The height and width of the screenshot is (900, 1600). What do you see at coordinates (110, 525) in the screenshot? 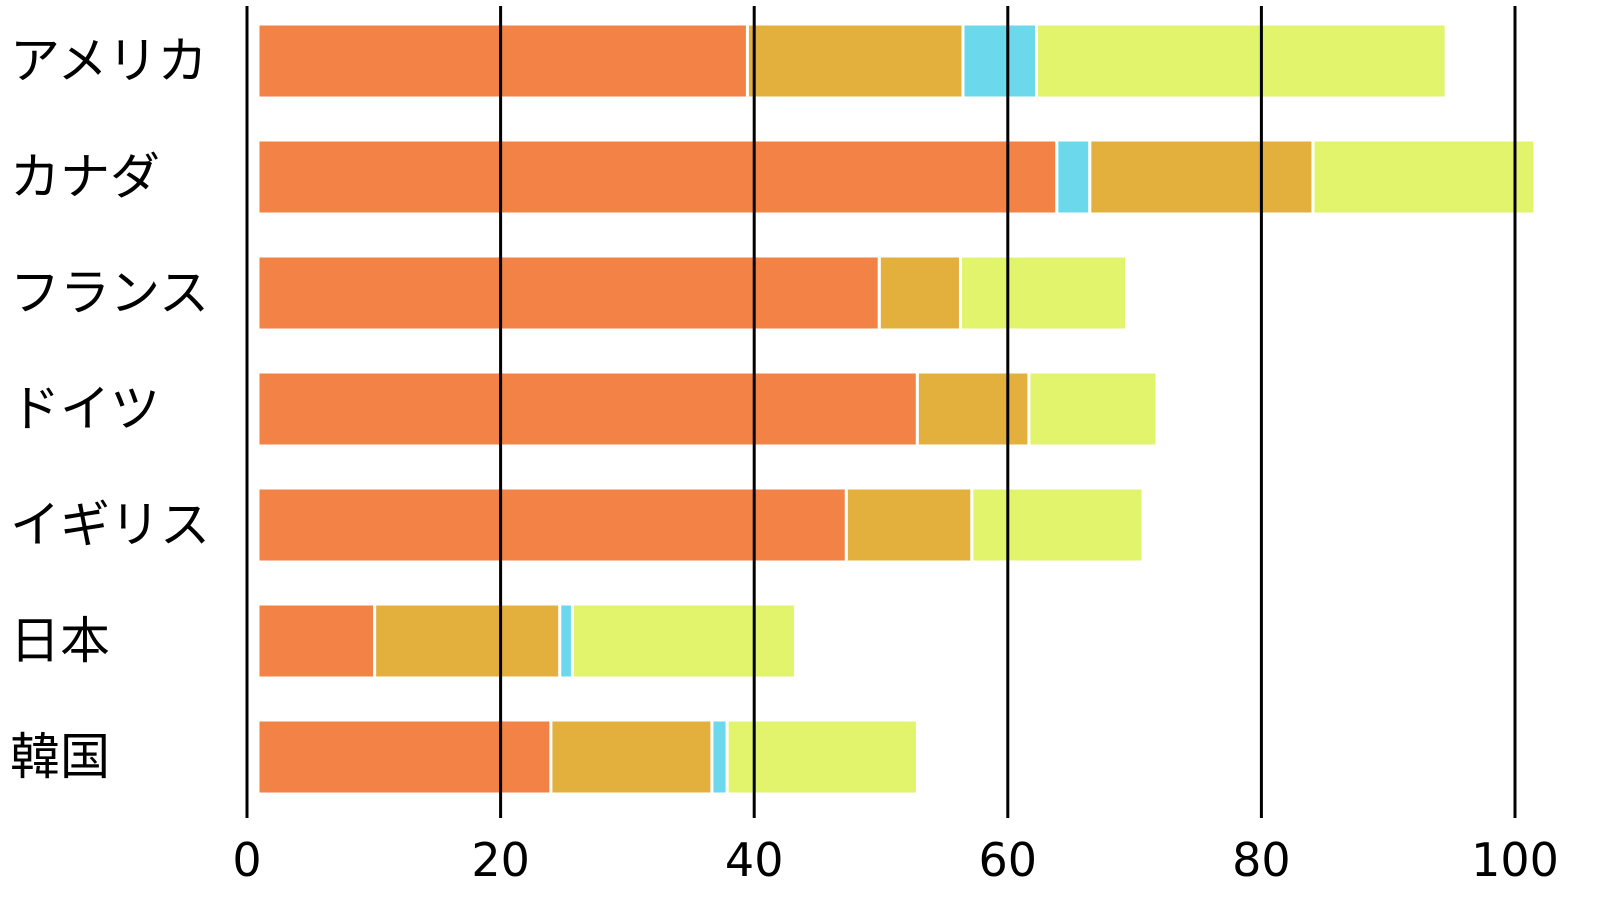
I see `category-label: イギリス` at bounding box center [110, 525].